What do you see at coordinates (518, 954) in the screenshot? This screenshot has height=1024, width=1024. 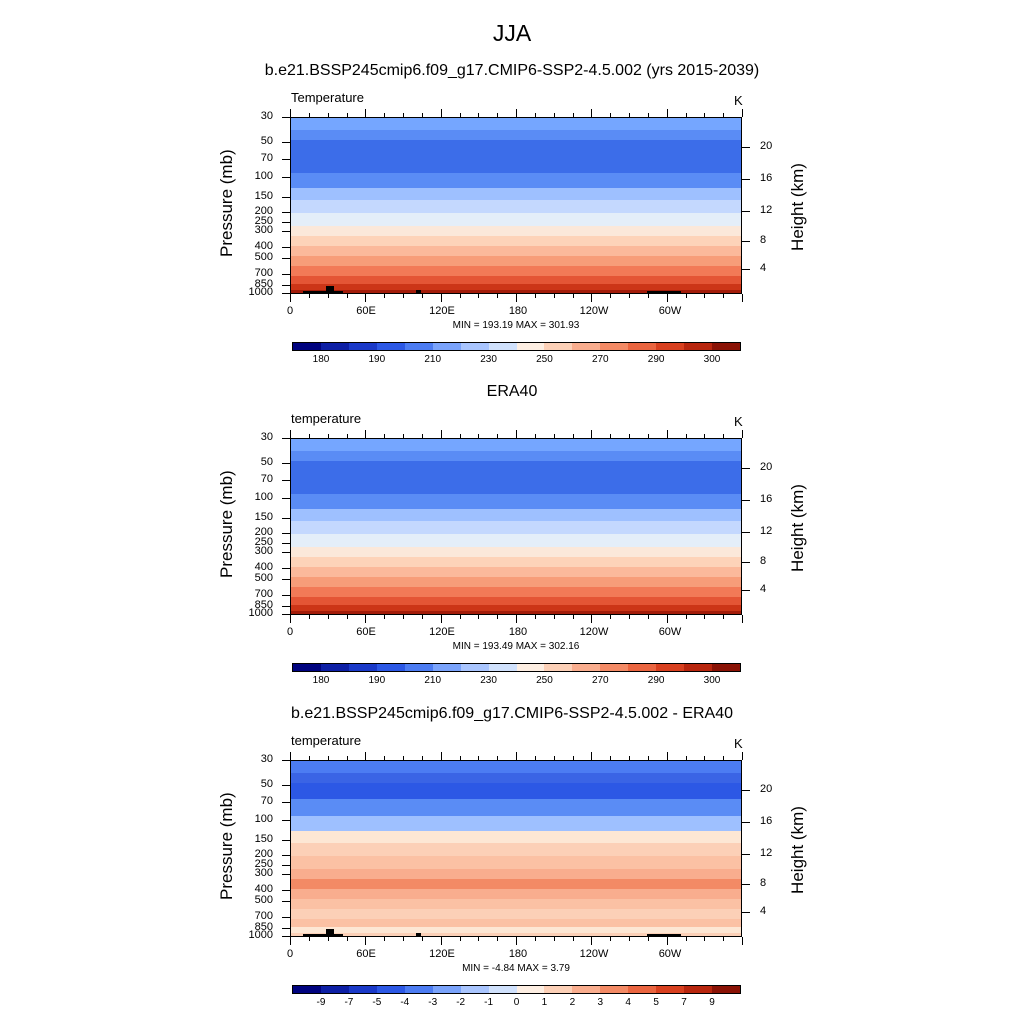 I see `lon-tick-label: 180` at bounding box center [518, 954].